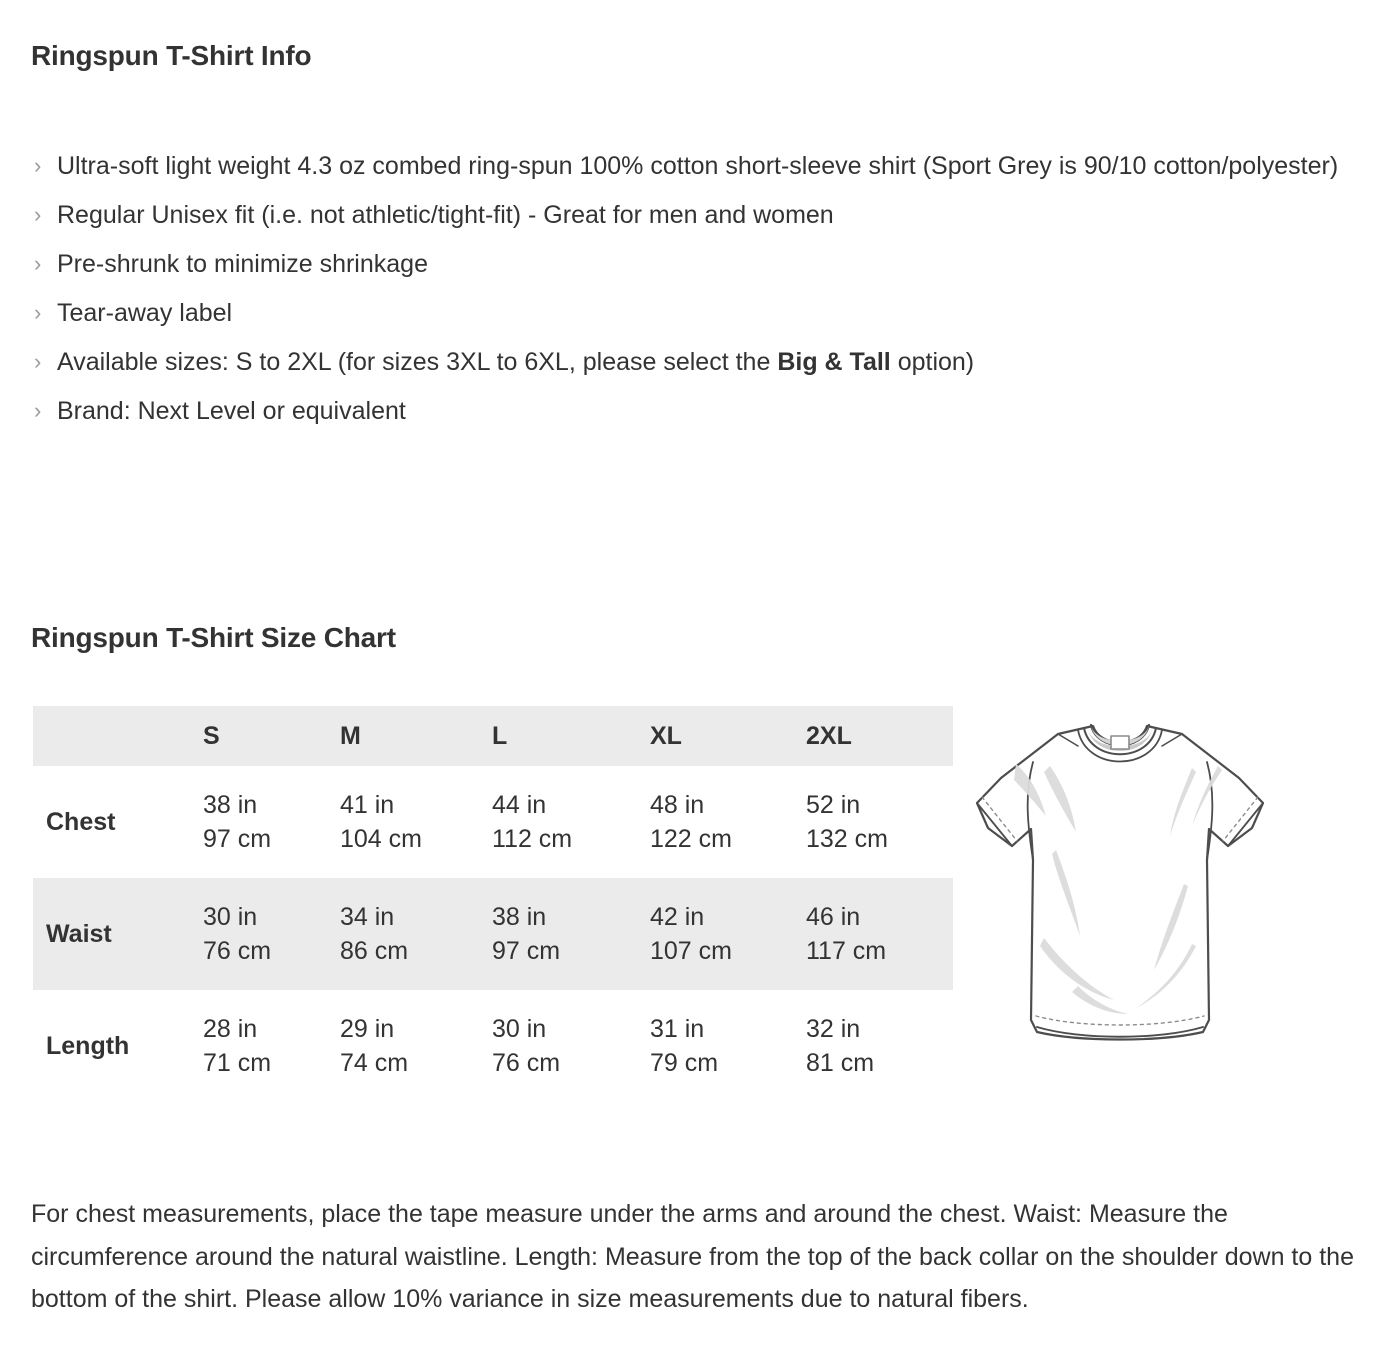 The width and height of the screenshot is (1381, 1356). What do you see at coordinates (666, 735) in the screenshot?
I see `column-header-xl: XL` at bounding box center [666, 735].